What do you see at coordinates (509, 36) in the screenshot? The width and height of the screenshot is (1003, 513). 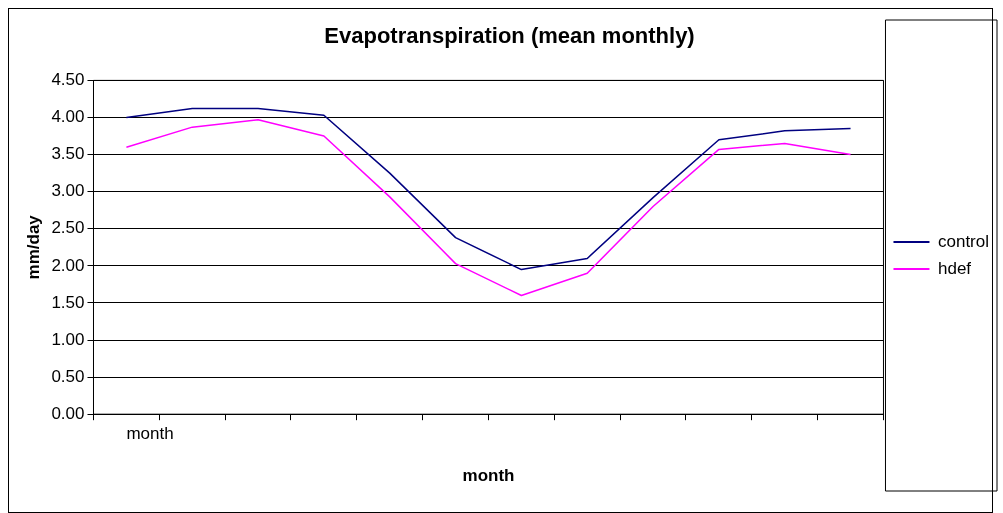 I see `chart-title: Evapotranspiration (mean monthly)` at bounding box center [509, 36].